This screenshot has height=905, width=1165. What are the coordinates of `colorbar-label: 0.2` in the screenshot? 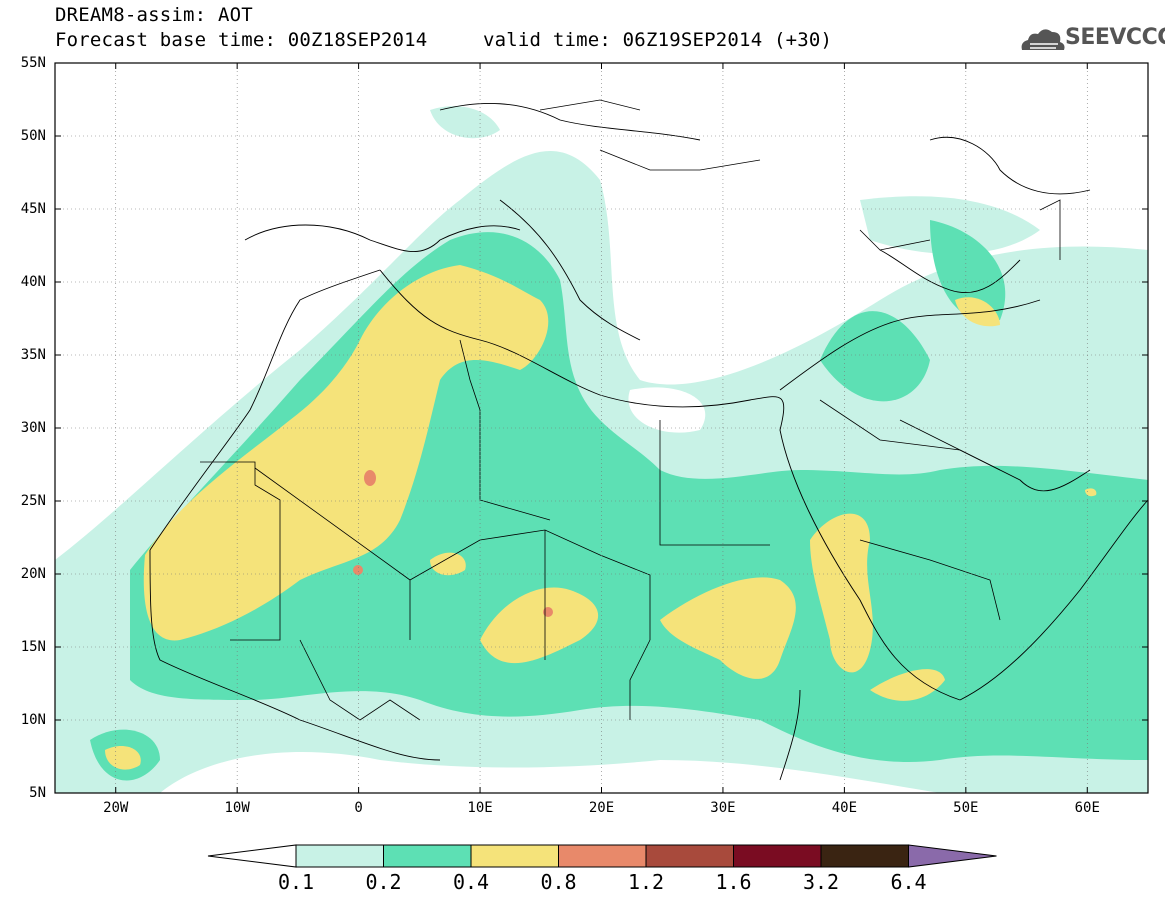 It's located at (383, 882).